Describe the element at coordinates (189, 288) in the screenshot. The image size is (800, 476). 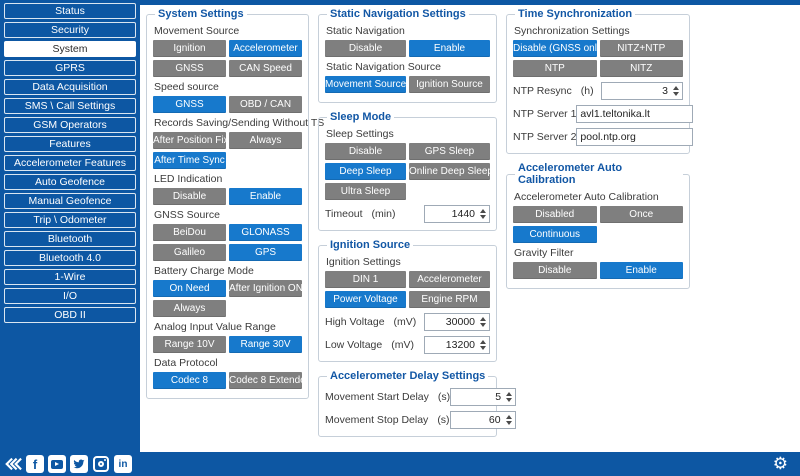
I see `option-button: On Need` at that location.